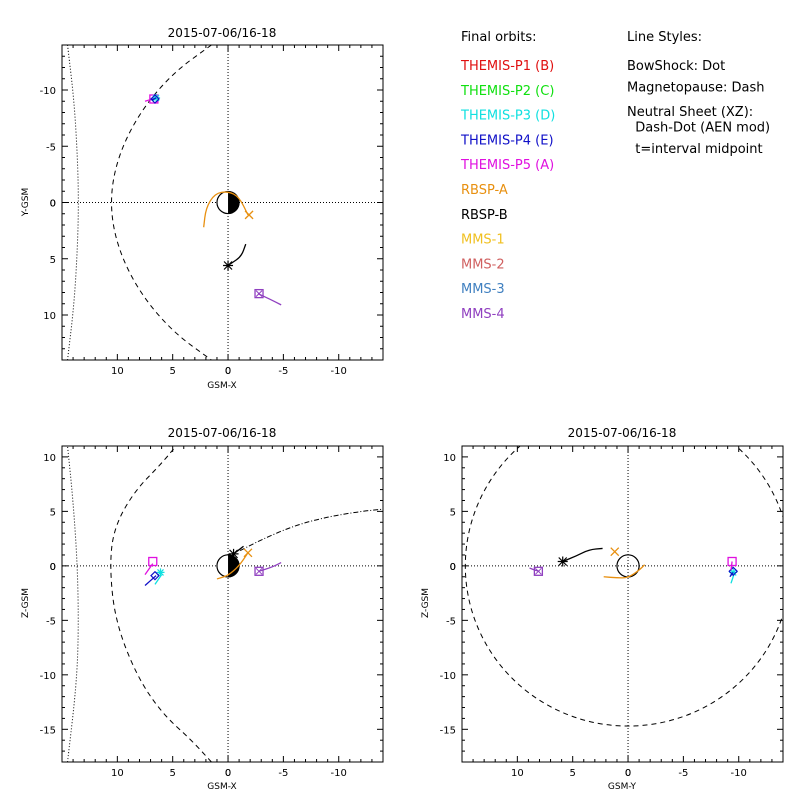  I want to click on panel-yz-plot-area, so click(623, 586).